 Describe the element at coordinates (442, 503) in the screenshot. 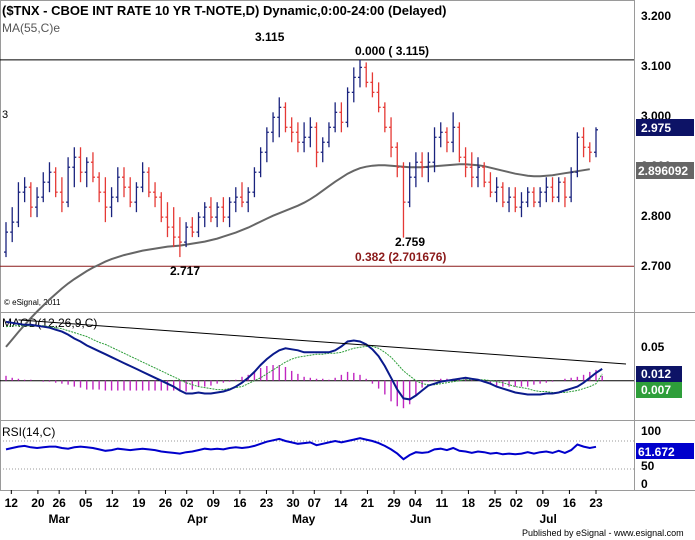

I see `x-day-label: 11` at that location.